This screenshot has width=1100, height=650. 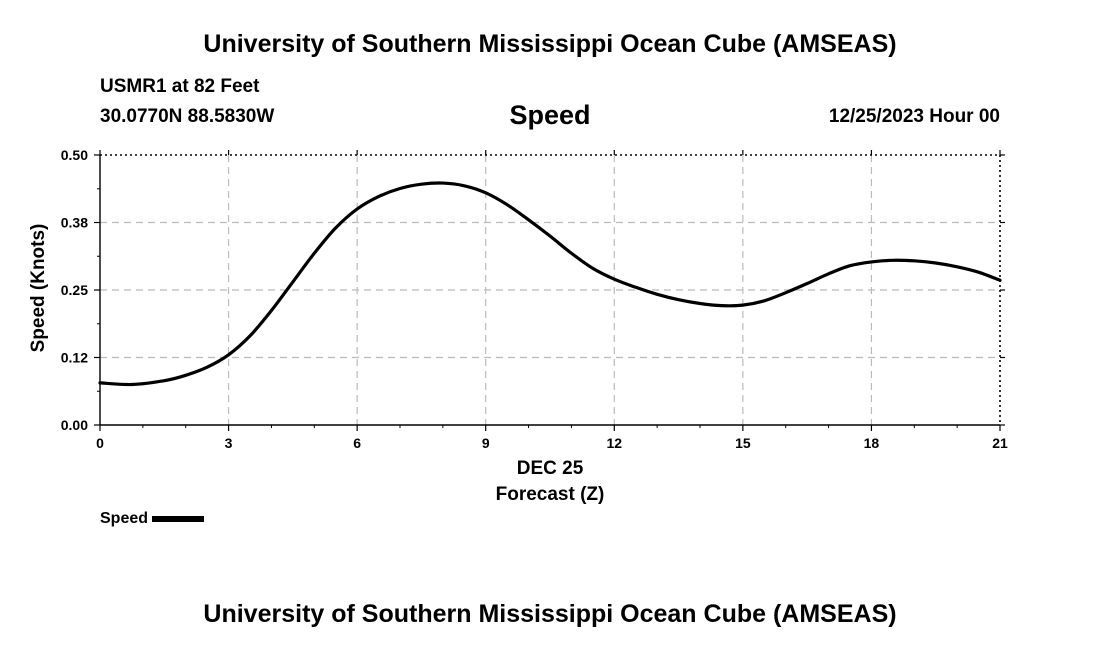 I want to click on x-tick-label: 21, so click(x=1000, y=443).